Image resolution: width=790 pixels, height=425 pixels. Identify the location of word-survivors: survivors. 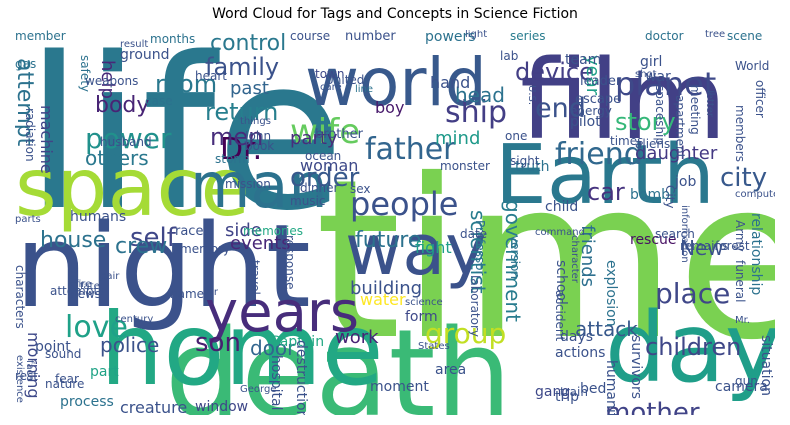
(636, 367).